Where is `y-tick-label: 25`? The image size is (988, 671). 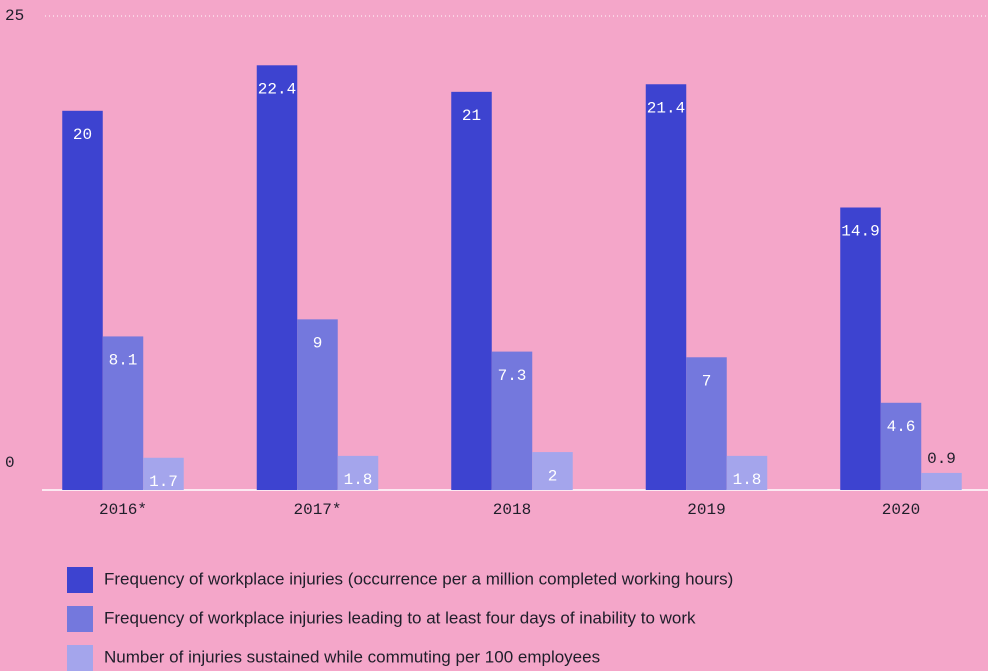 y-tick-label: 25 is located at coordinates (14, 16).